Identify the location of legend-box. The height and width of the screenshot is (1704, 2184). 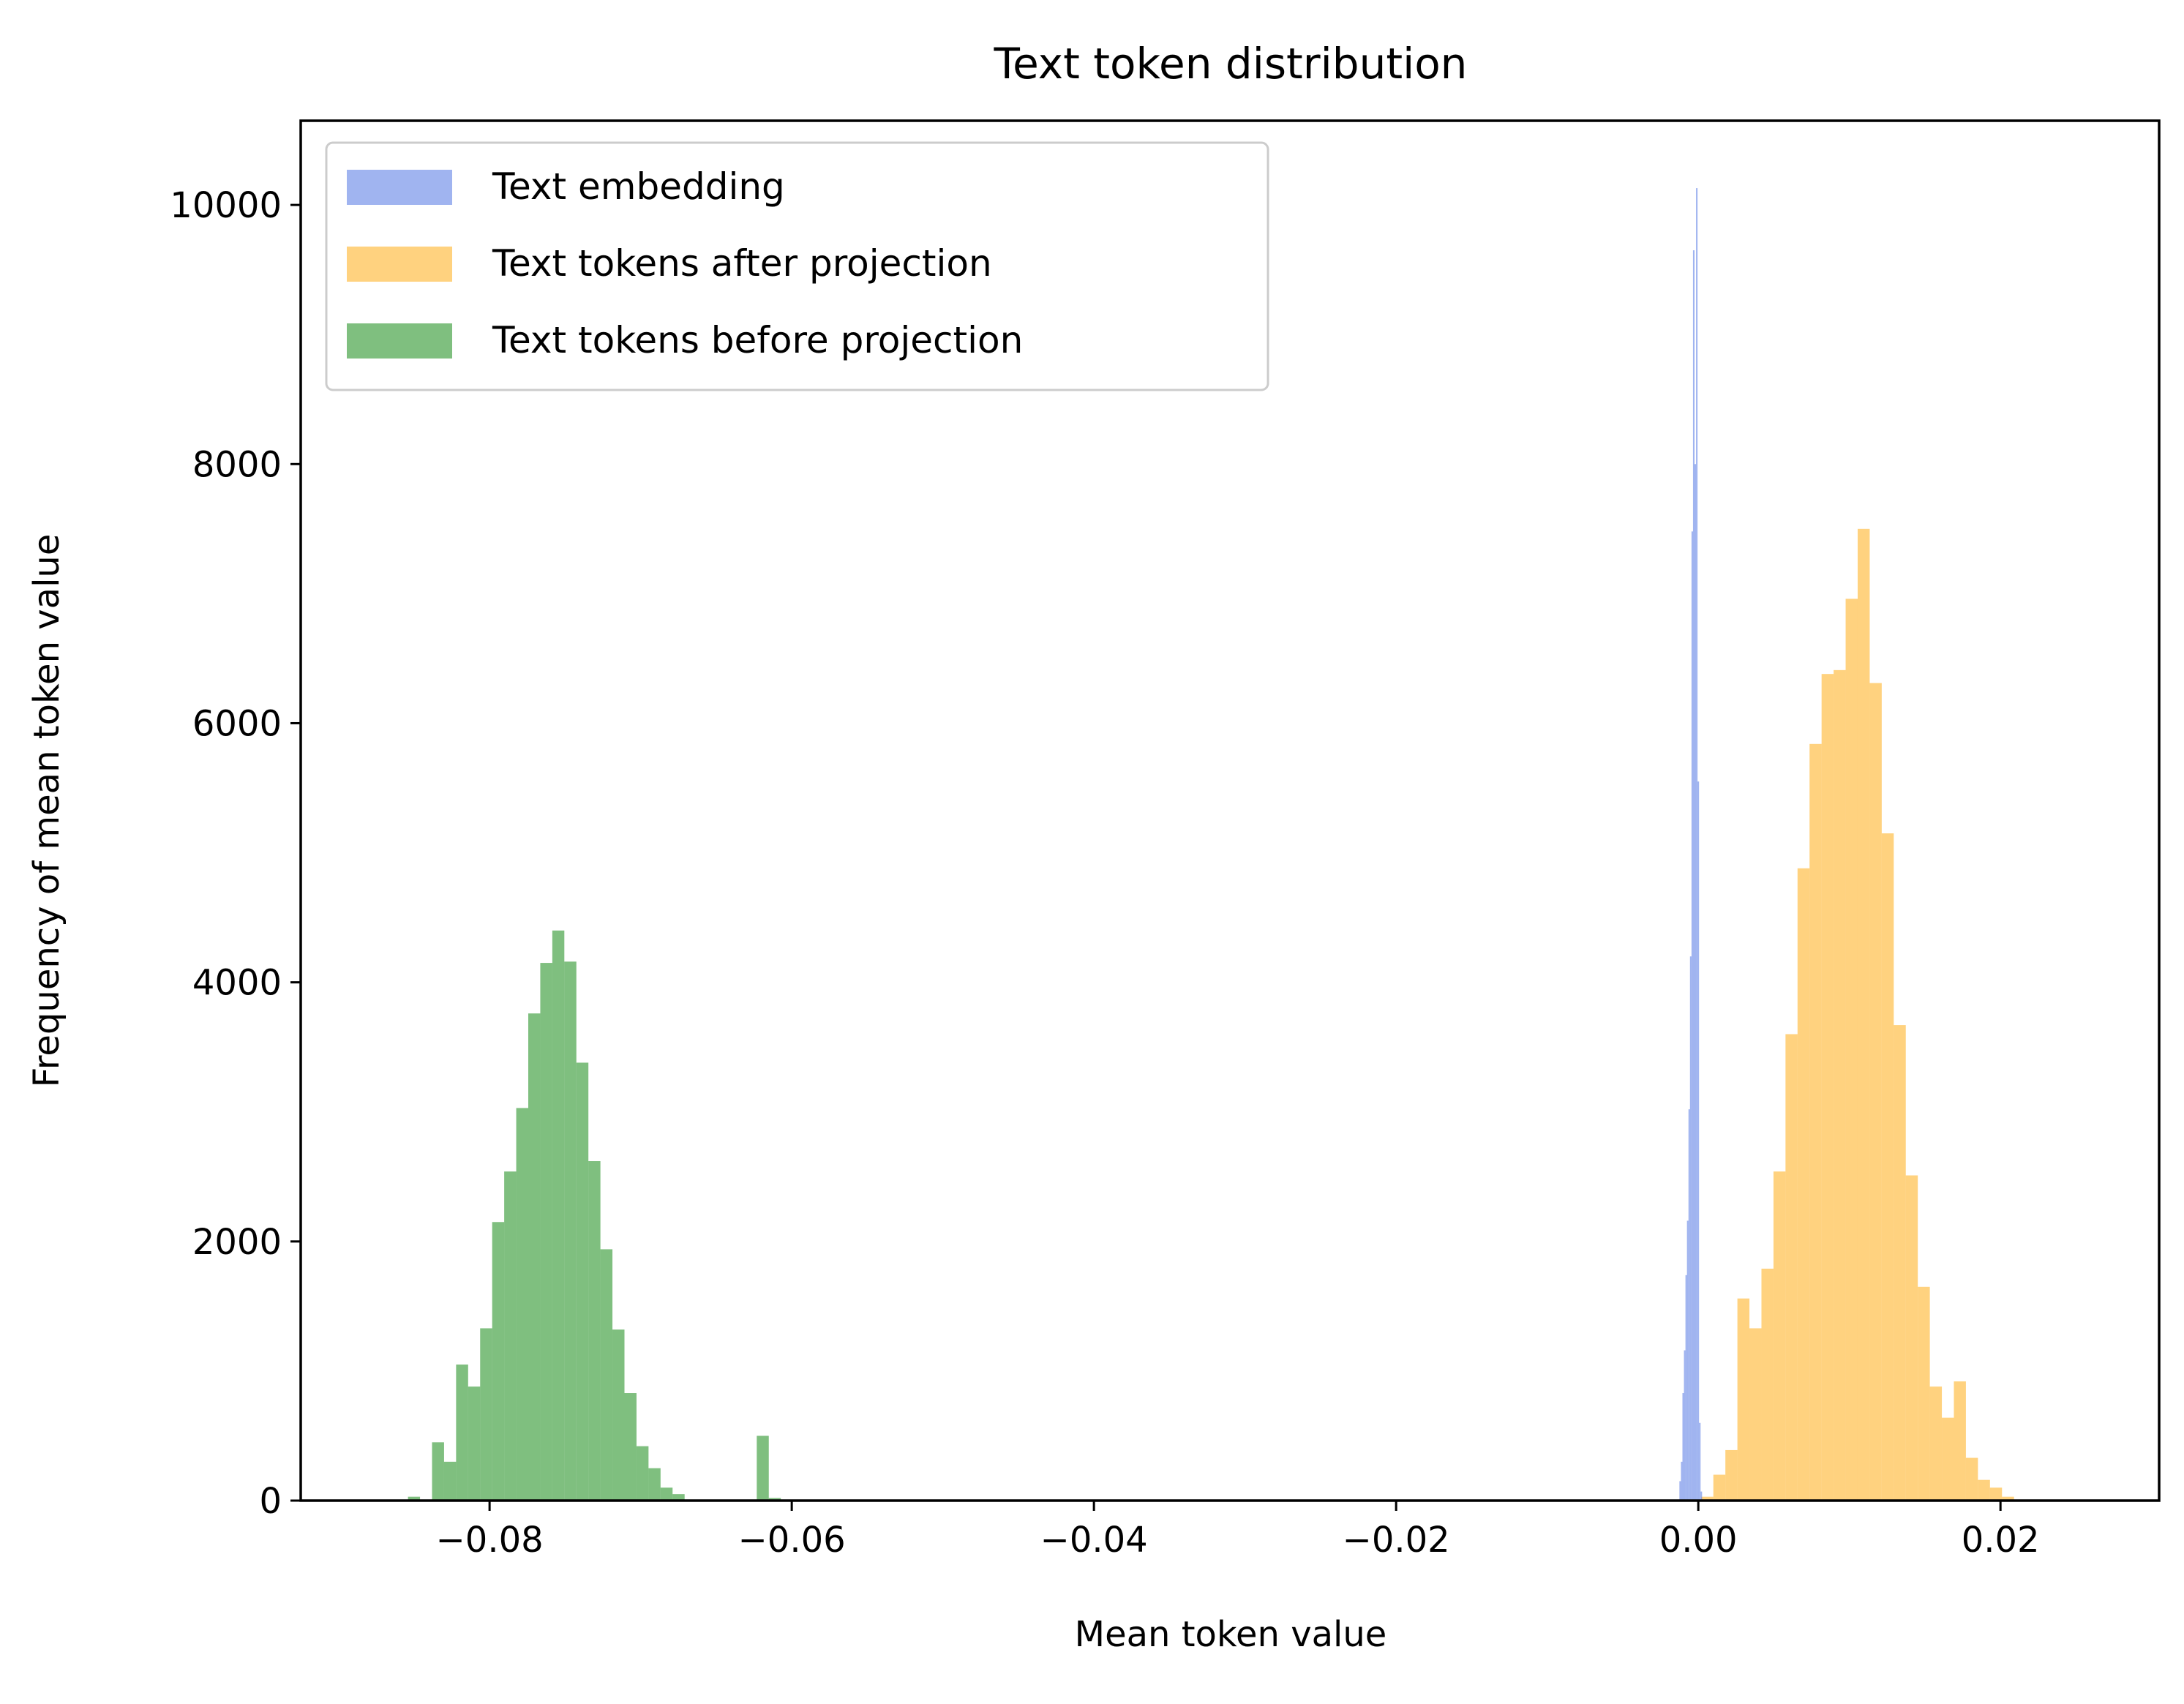
(797, 266).